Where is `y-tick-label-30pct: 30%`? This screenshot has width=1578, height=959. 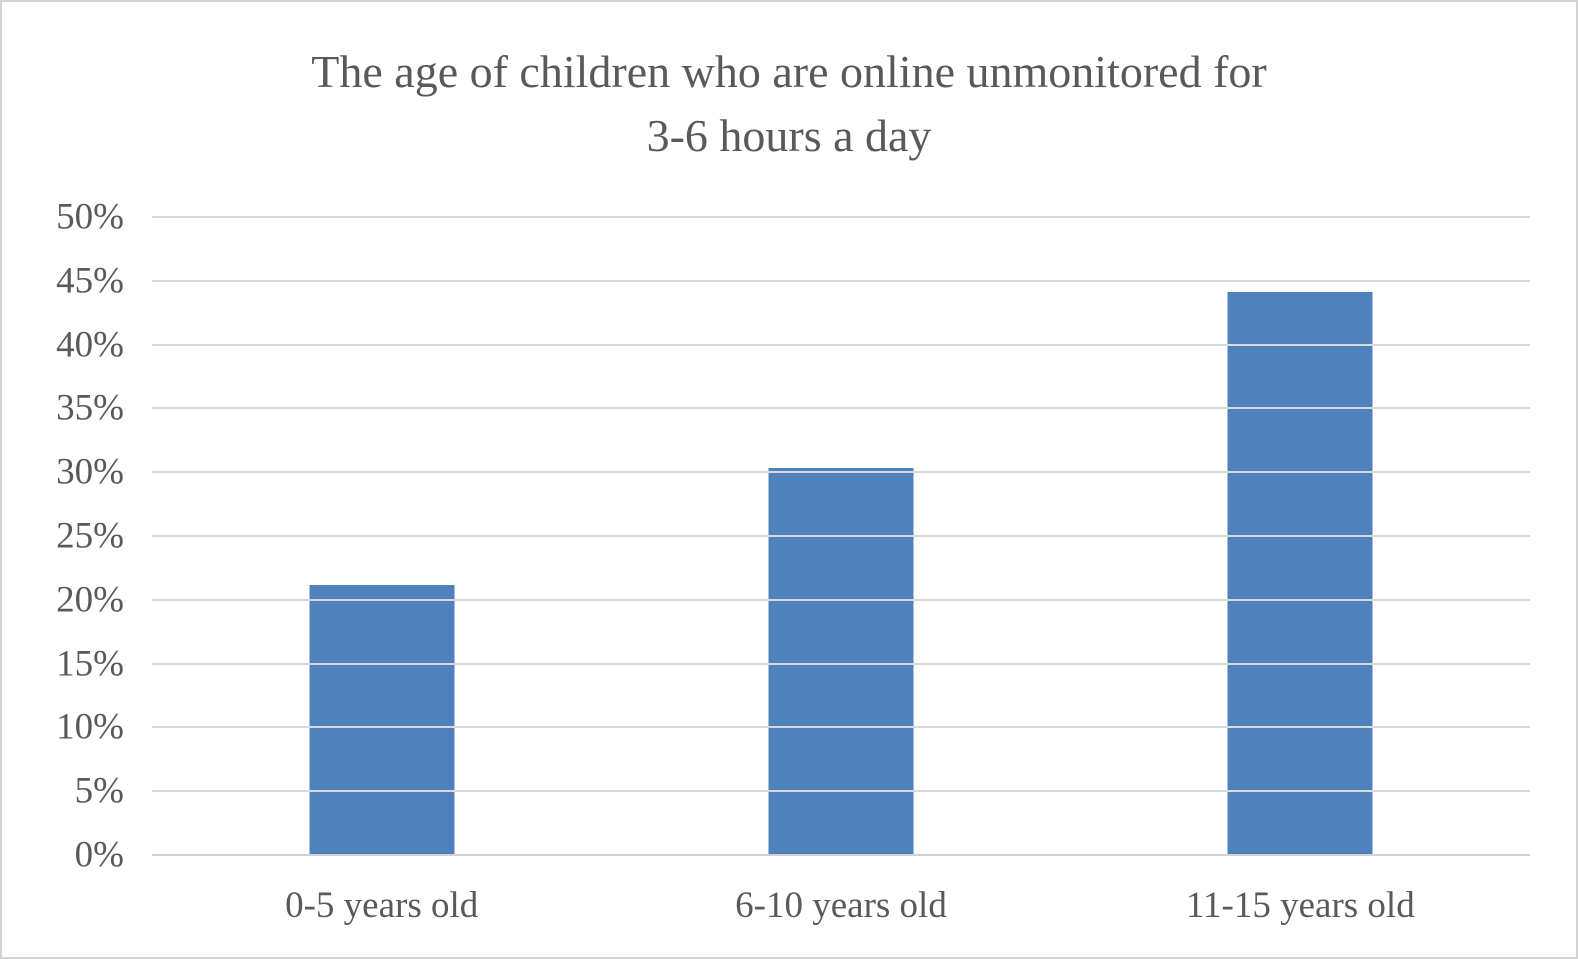
y-tick-label-30pct: 30% is located at coordinates (90, 472).